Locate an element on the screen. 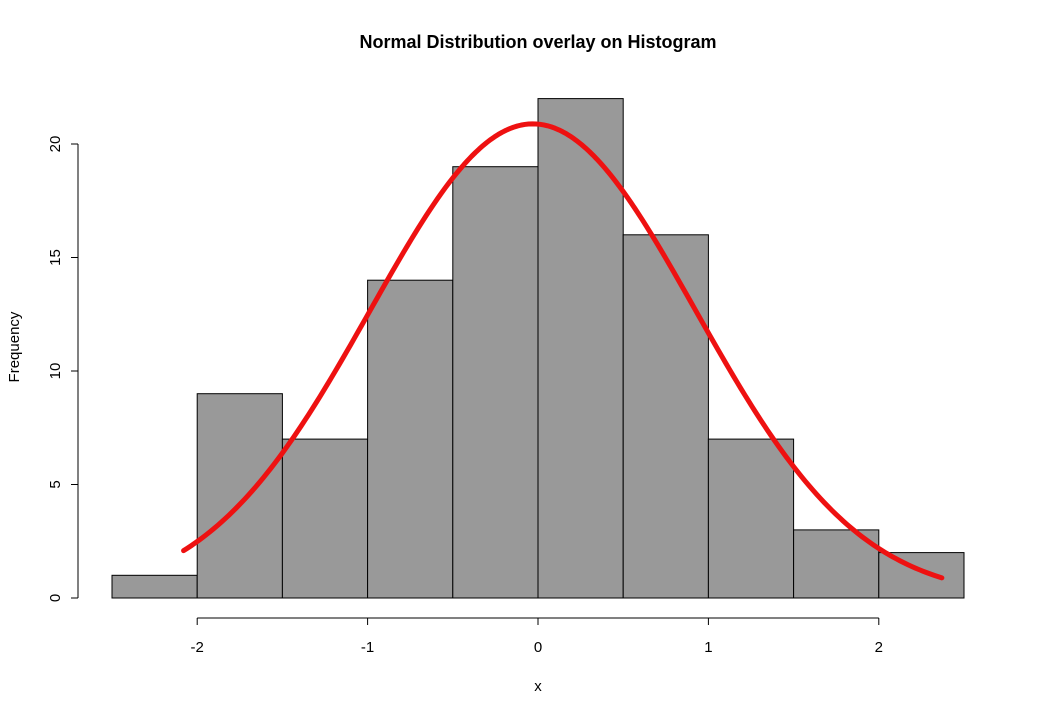 This screenshot has height=715, width=1038. chart-title: Normal Distribution overlay on Histogram is located at coordinates (537, 42).